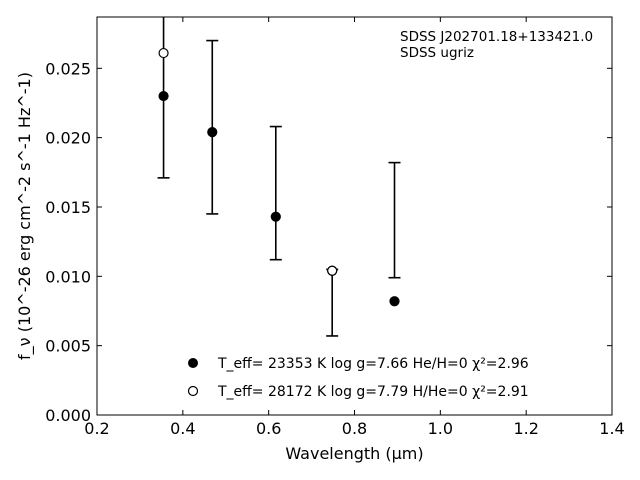 The width and height of the screenshot is (640, 480). Describe the element at coordinates (68, 68) in the screenshot. I see `y-tick-label: 0.025` at that location.